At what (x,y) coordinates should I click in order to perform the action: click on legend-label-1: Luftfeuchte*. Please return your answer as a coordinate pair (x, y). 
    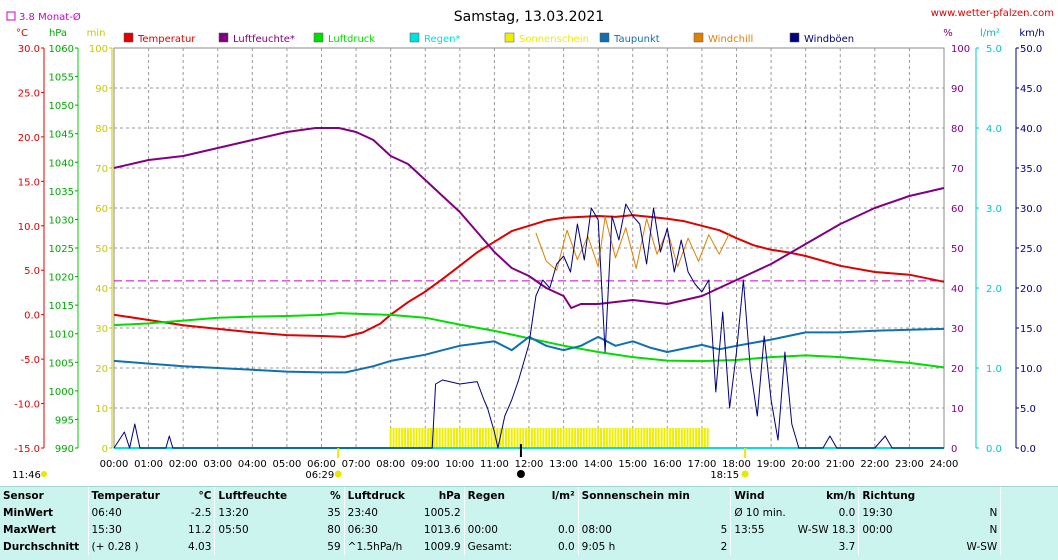
    Looking at the image, I should click on (264, 39).